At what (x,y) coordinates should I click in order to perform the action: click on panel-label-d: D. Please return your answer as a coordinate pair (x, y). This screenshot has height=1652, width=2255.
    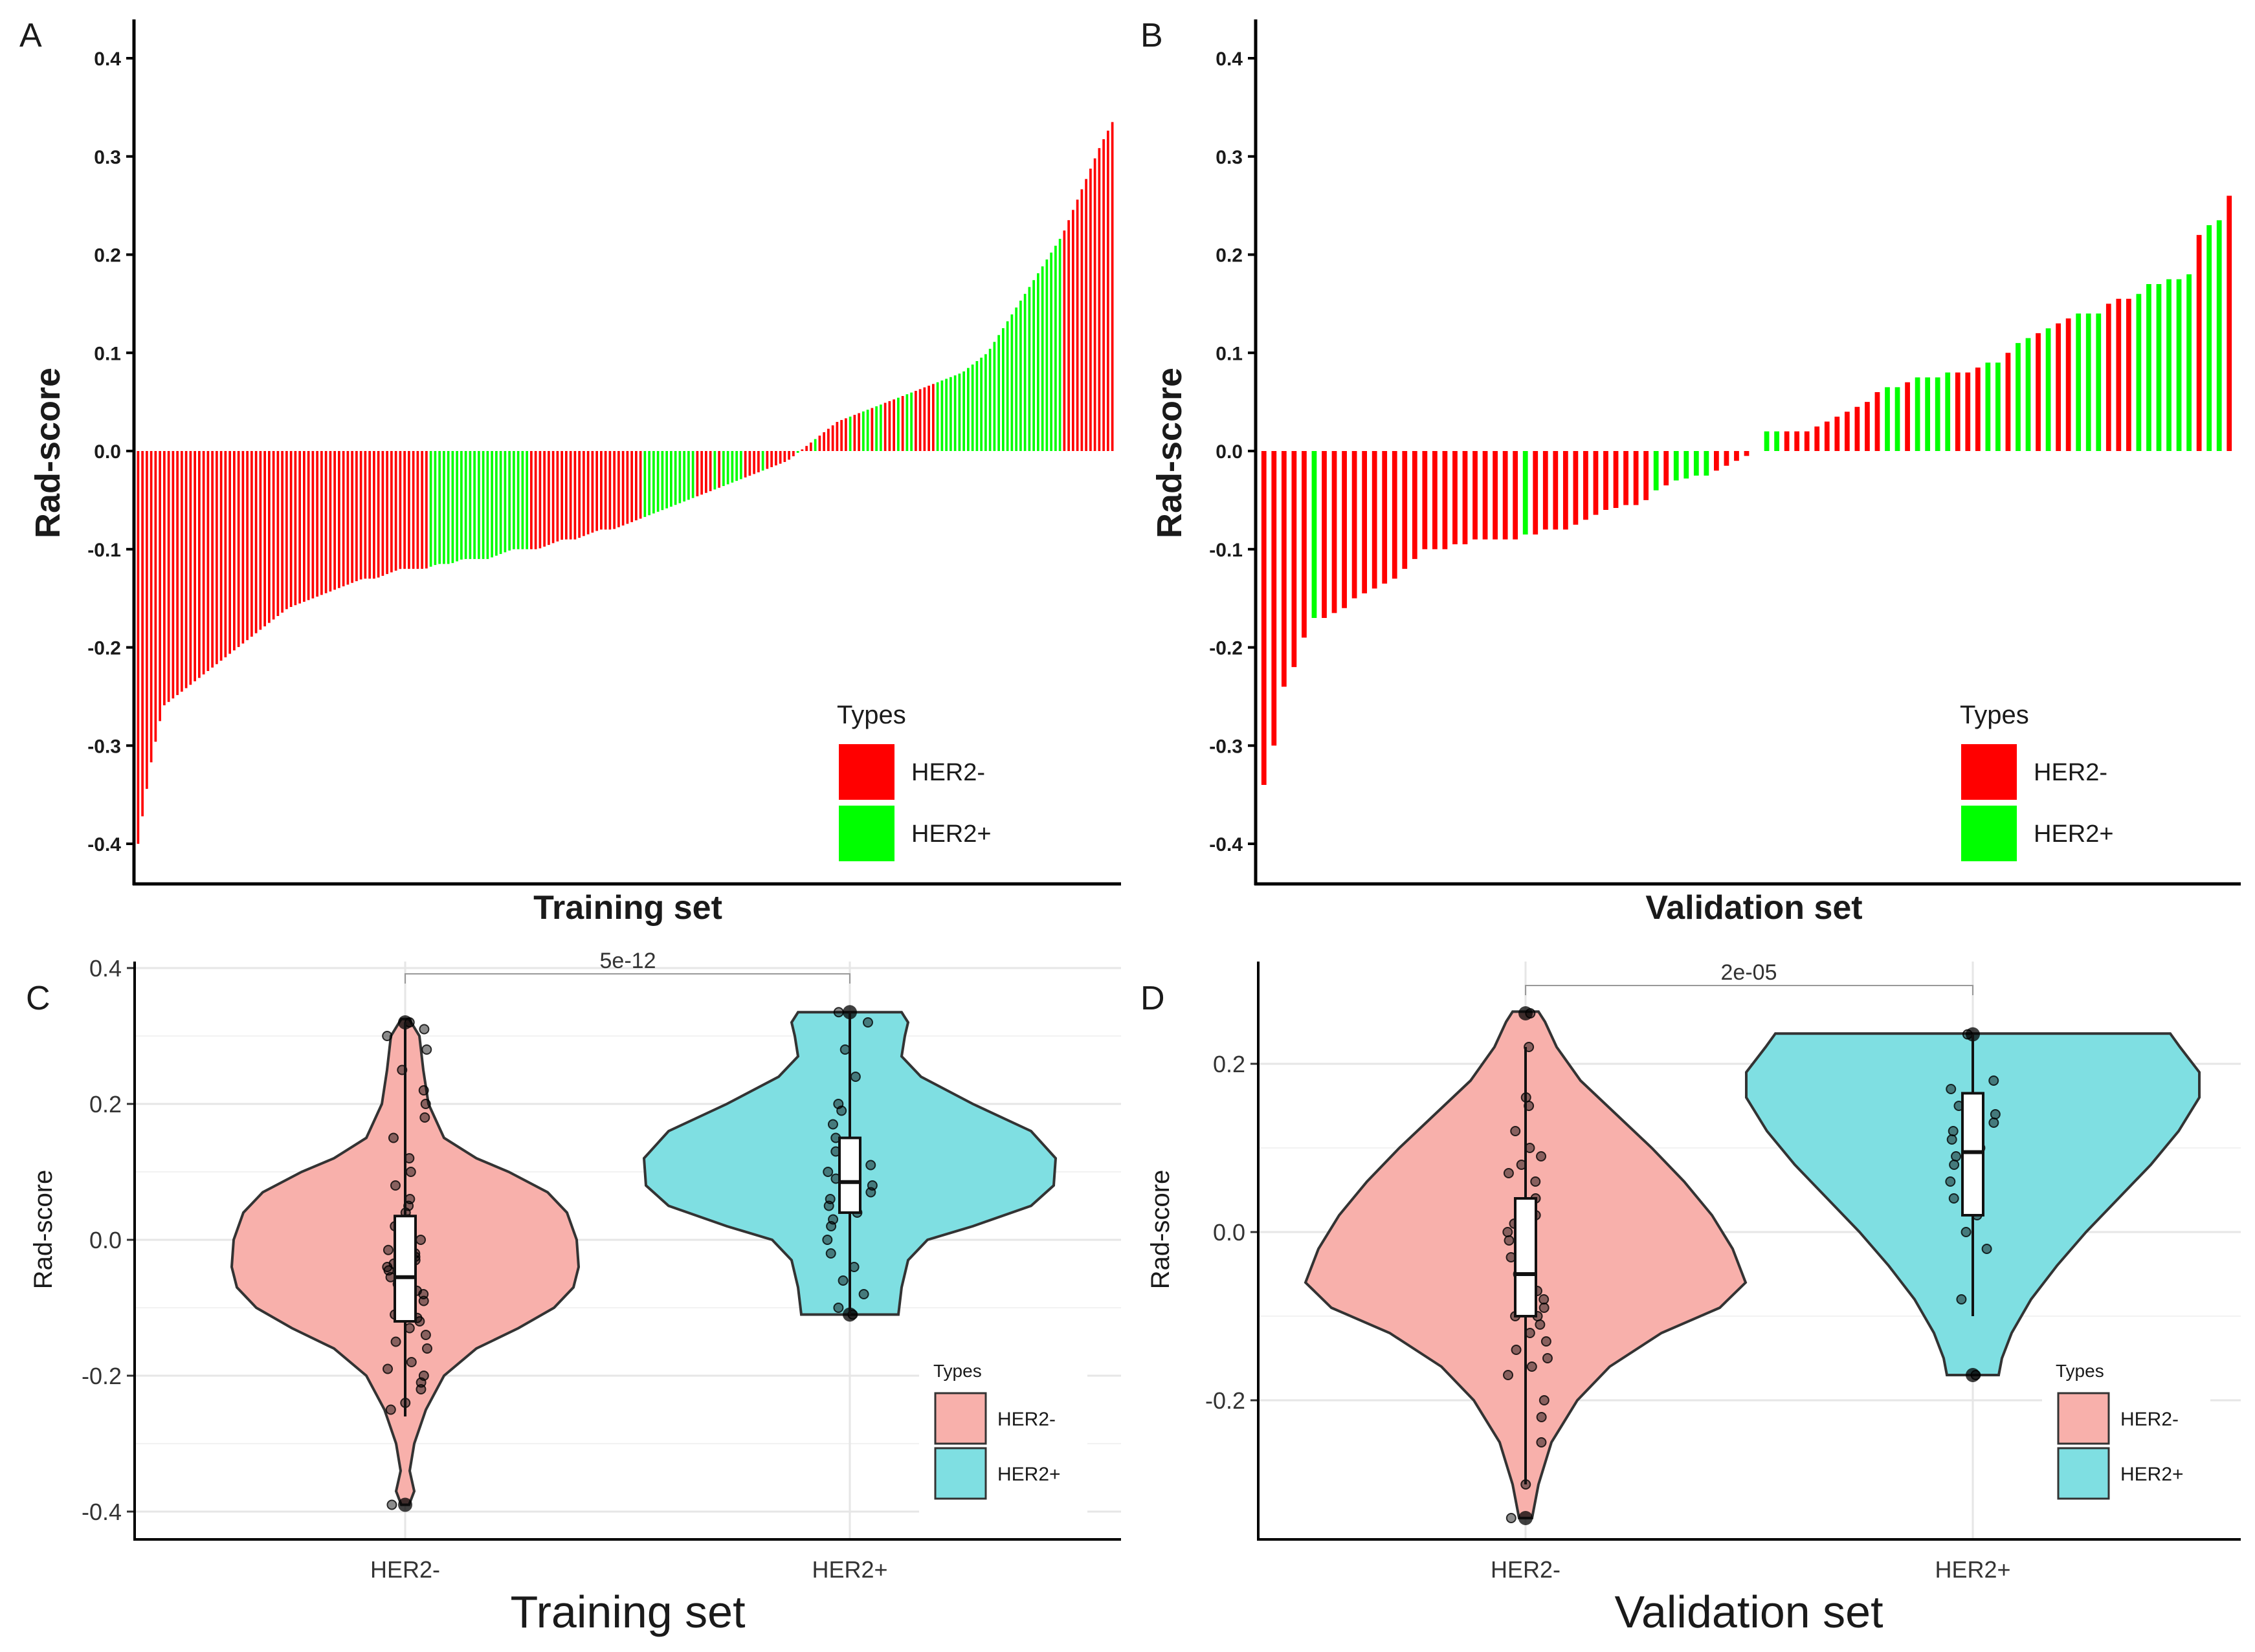
    Looking at the image, I should click on (1152, 998).